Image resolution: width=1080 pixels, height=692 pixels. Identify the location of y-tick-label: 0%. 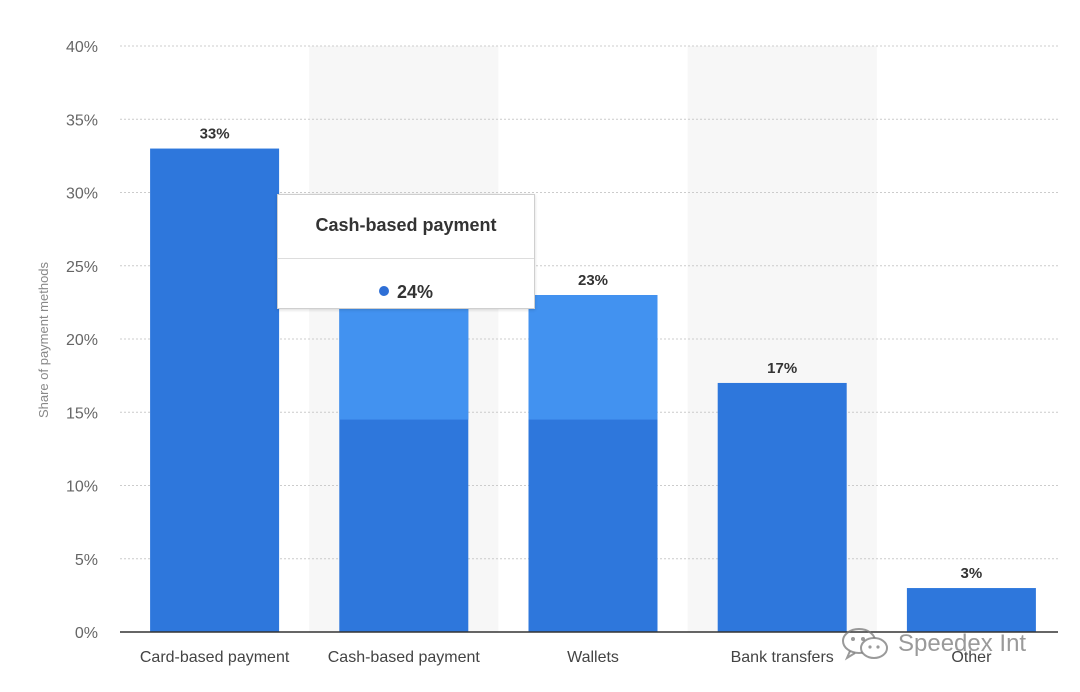
(86, 633).